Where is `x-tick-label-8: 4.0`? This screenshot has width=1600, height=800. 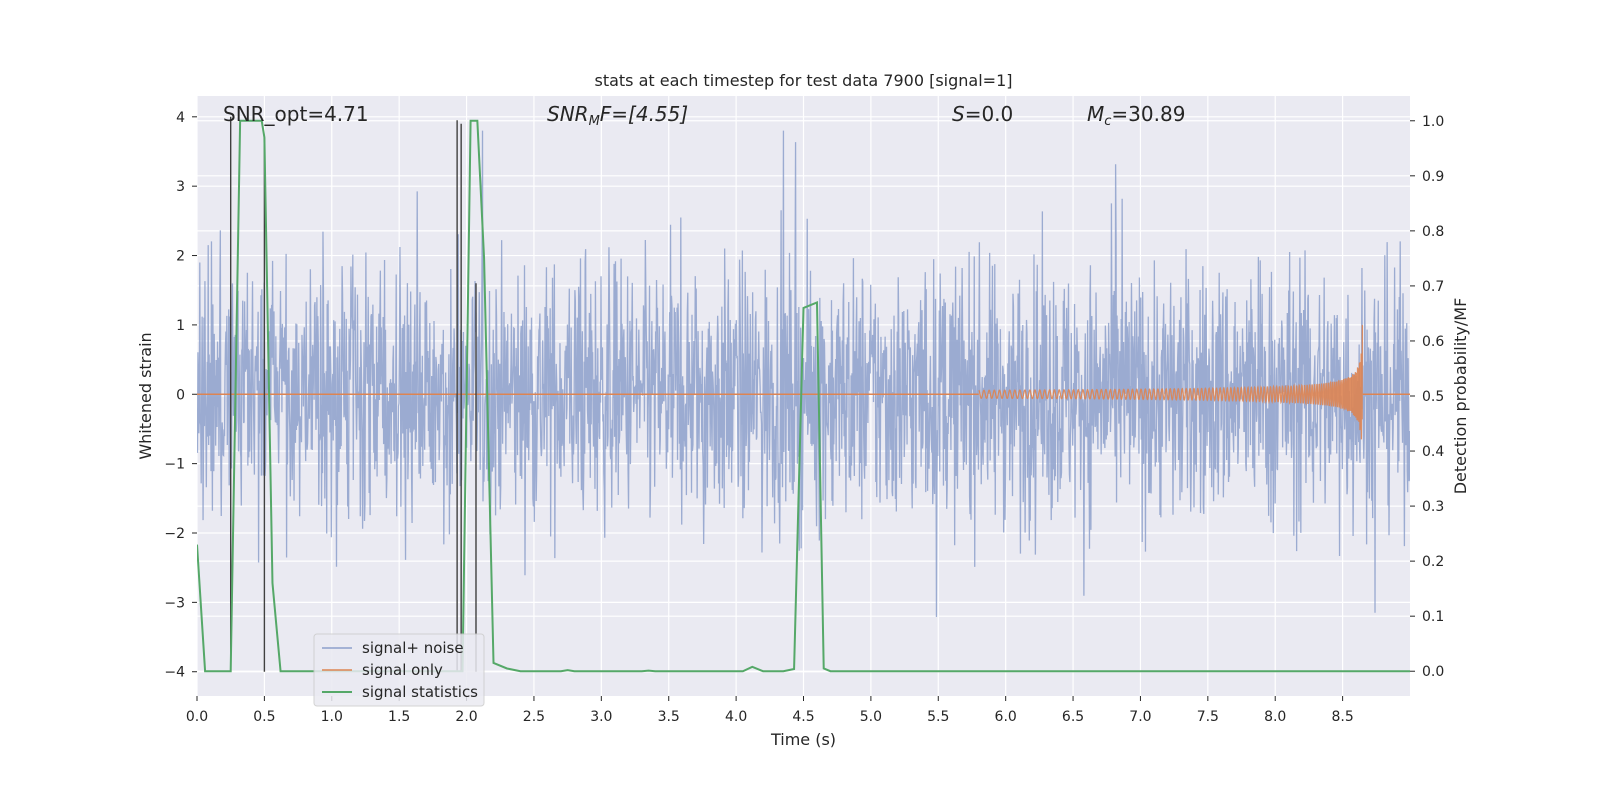
x-tick-label-8: 4.0 is located at coordinates (736, 717).